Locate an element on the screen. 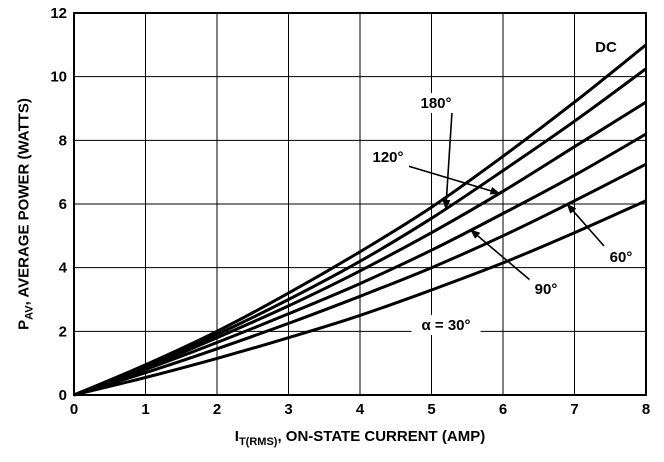 The image size is (664, 462). annotation-label-90: 90° is located at coordinates (546, 289).